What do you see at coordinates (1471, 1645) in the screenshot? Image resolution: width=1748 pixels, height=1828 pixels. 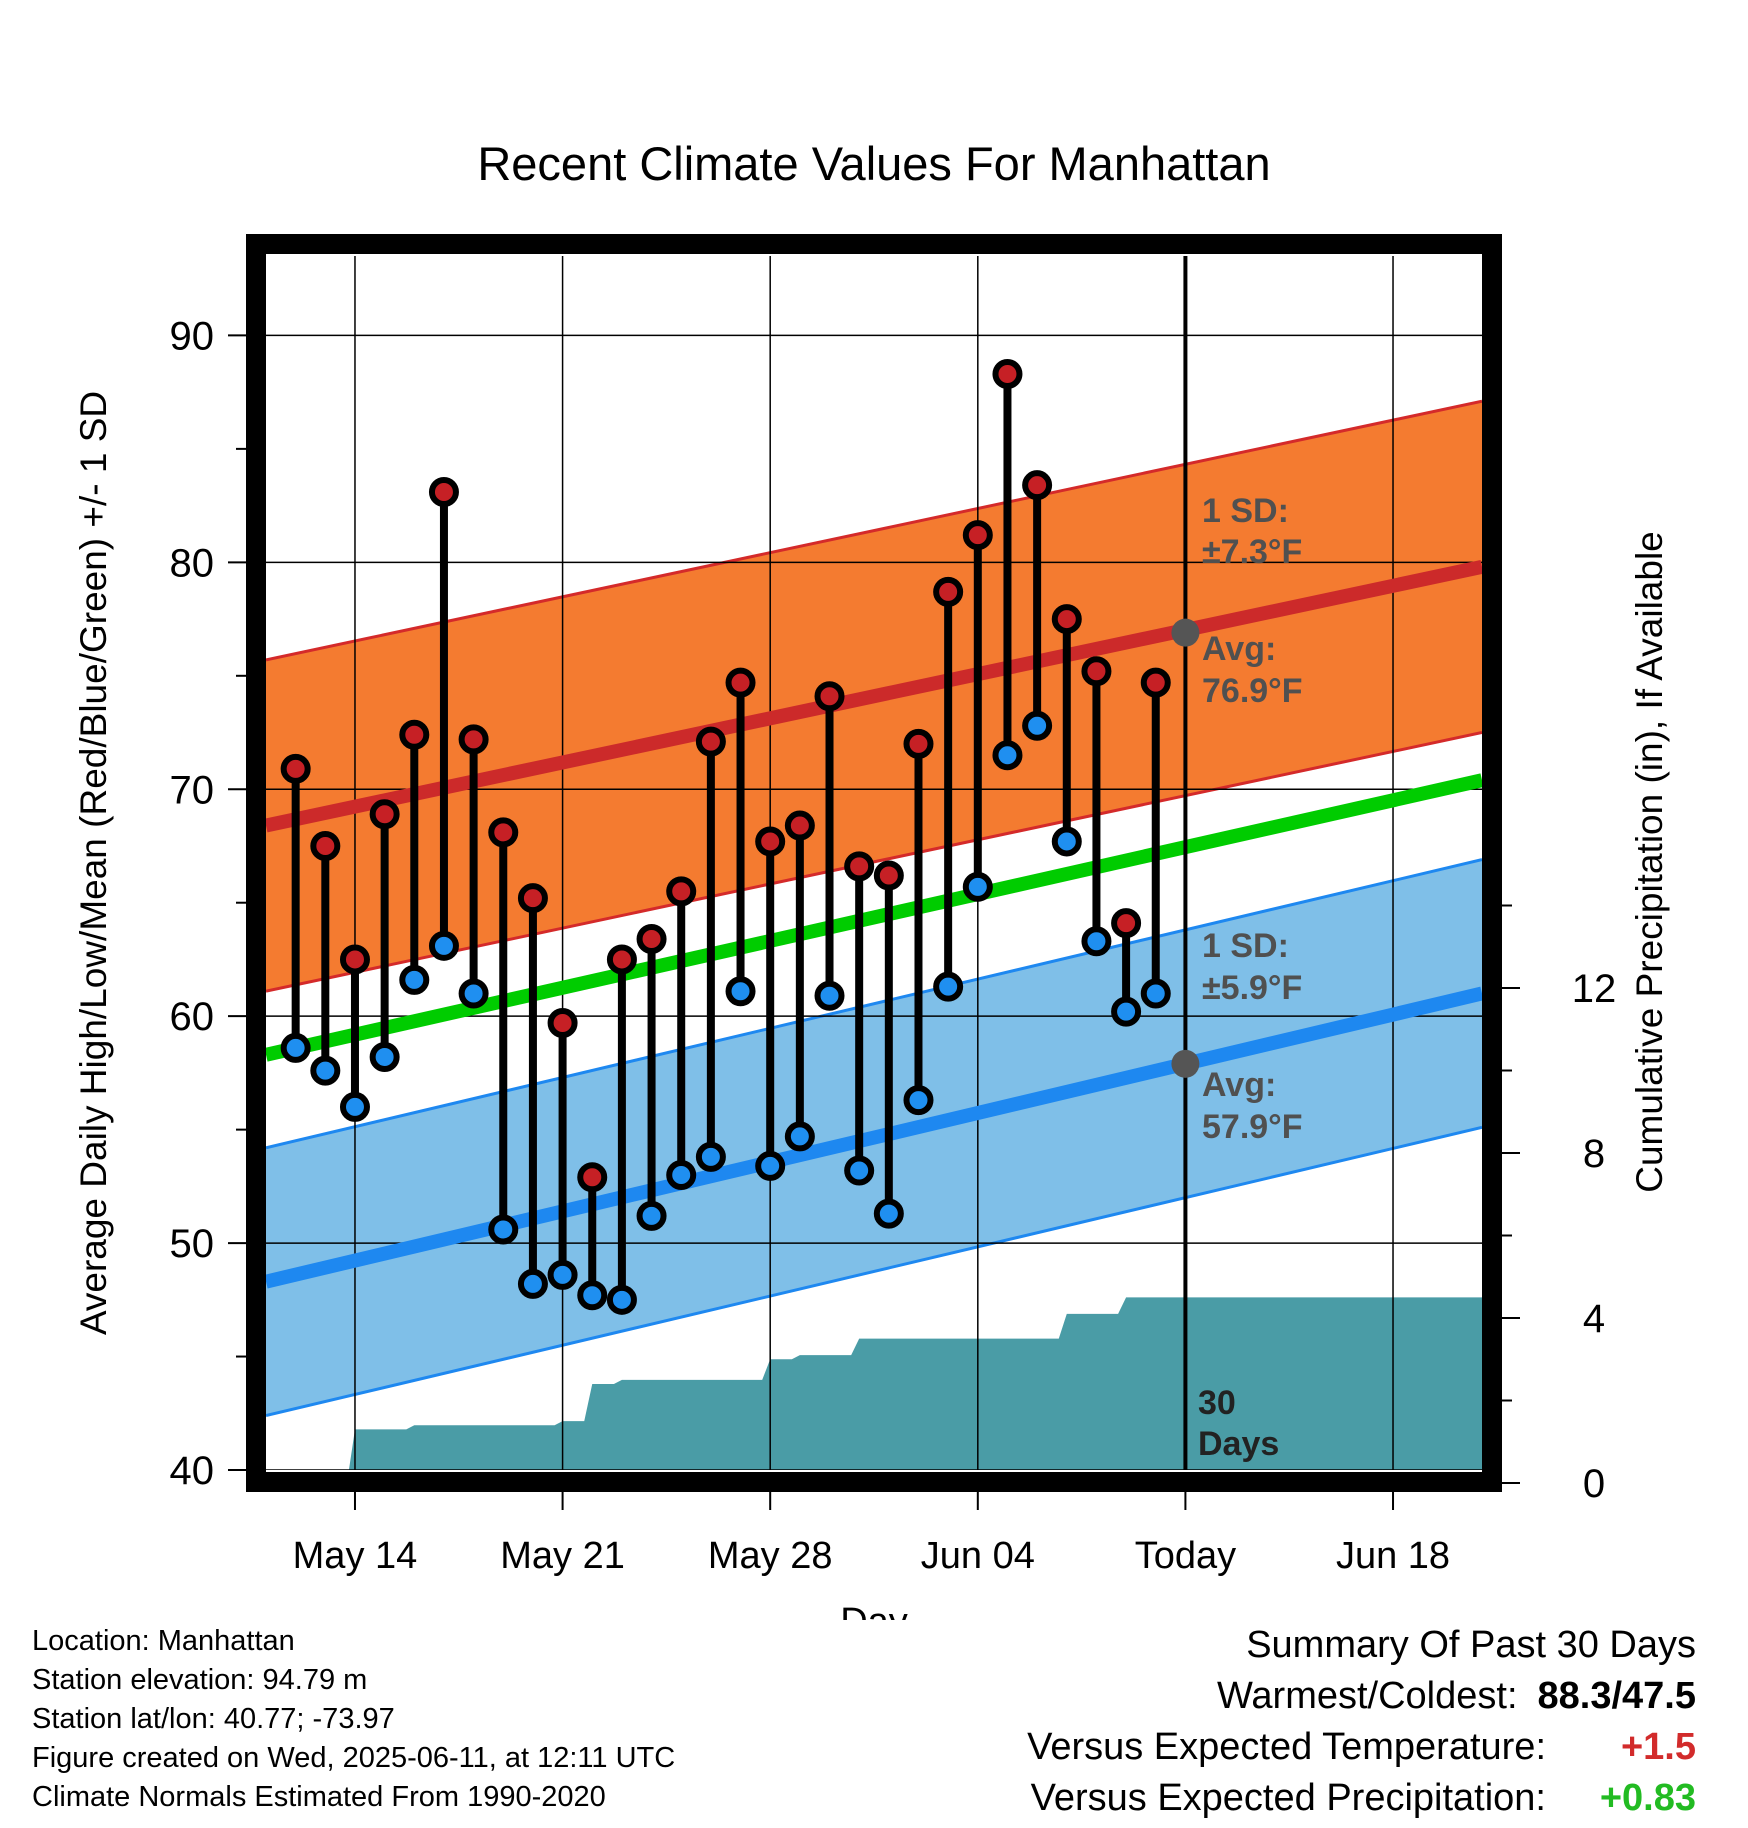 I see `summary-heading: Summary Of Past 30 Days` at bounding box center [1471, 1645].